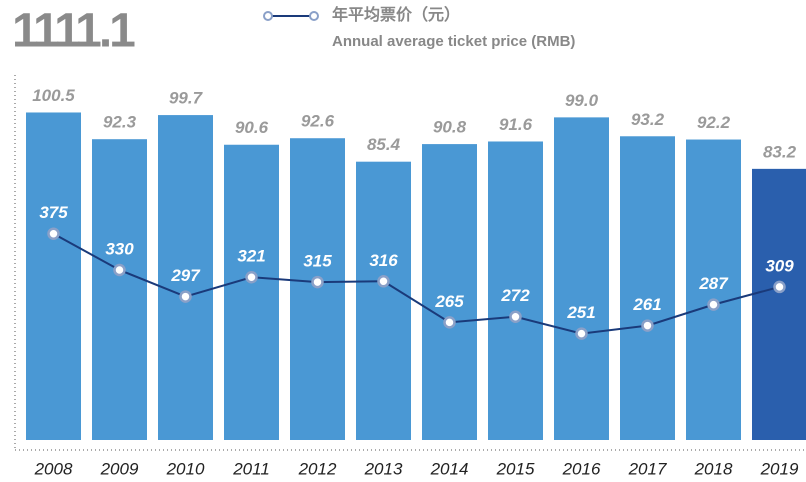  Describe the element at coordinates (186, 98) in the screenshot. I see `bar-label: 99.7` at that location.